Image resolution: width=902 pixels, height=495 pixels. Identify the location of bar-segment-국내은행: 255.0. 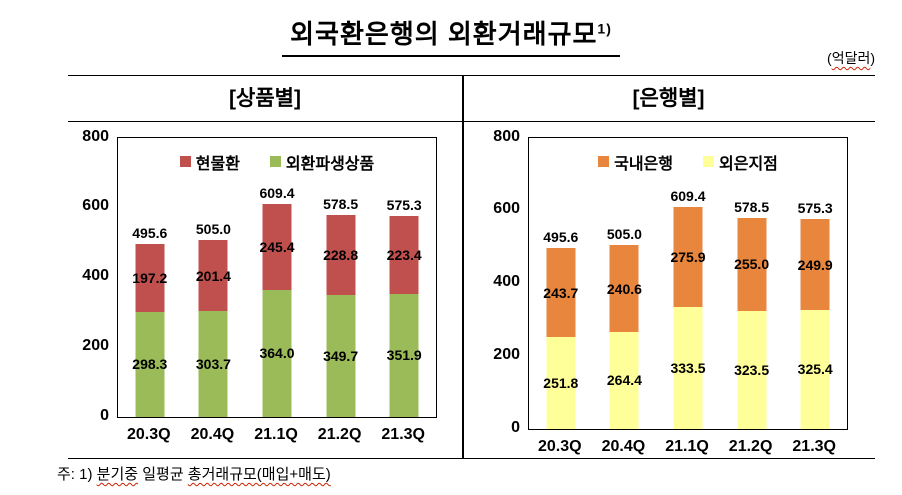
(752, 264).